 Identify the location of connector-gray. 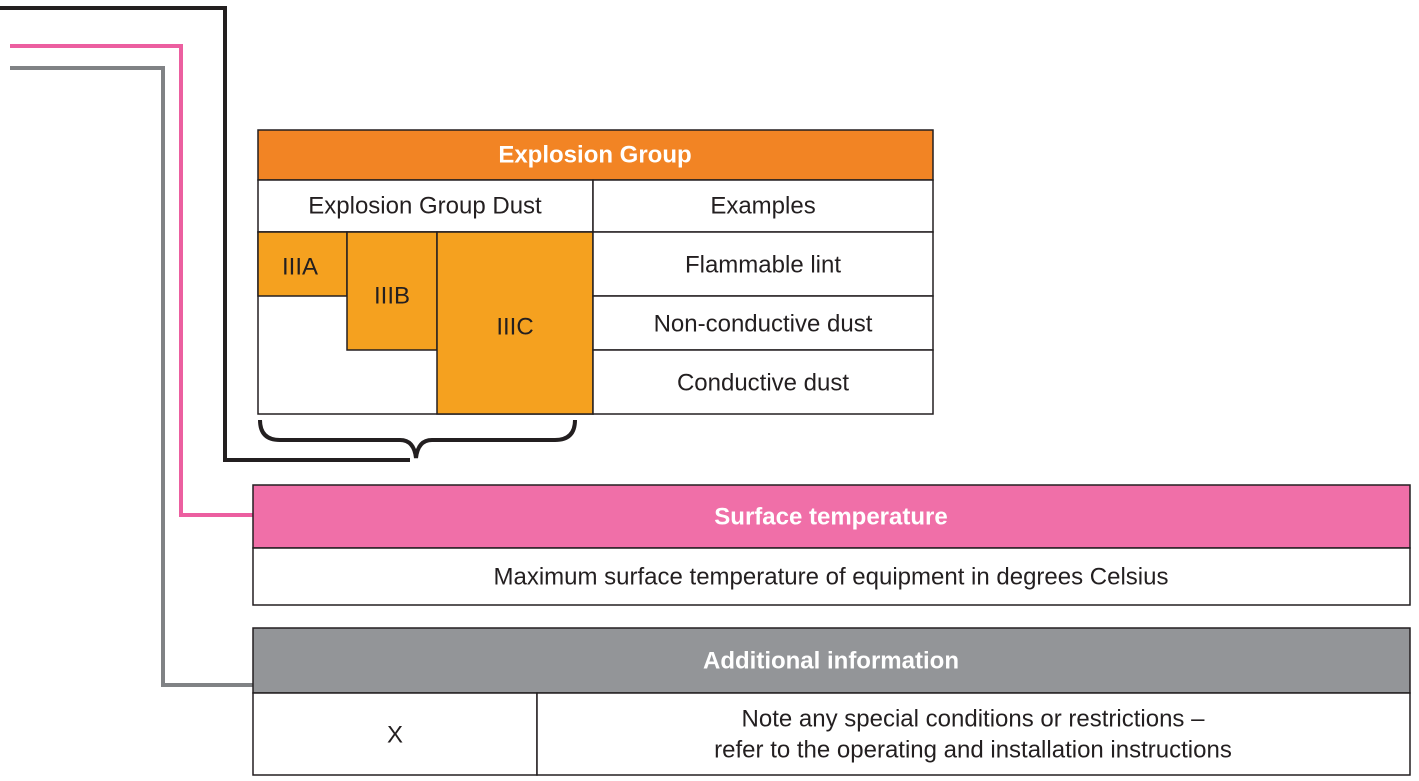
(131, 376).